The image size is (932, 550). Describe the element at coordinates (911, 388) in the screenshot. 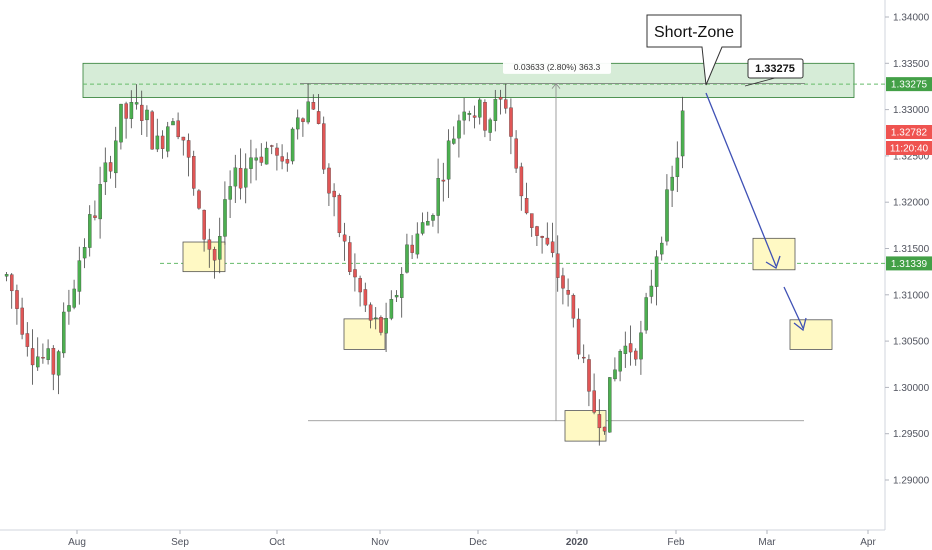

I see `price-tick-label: 1.30000` at that location.